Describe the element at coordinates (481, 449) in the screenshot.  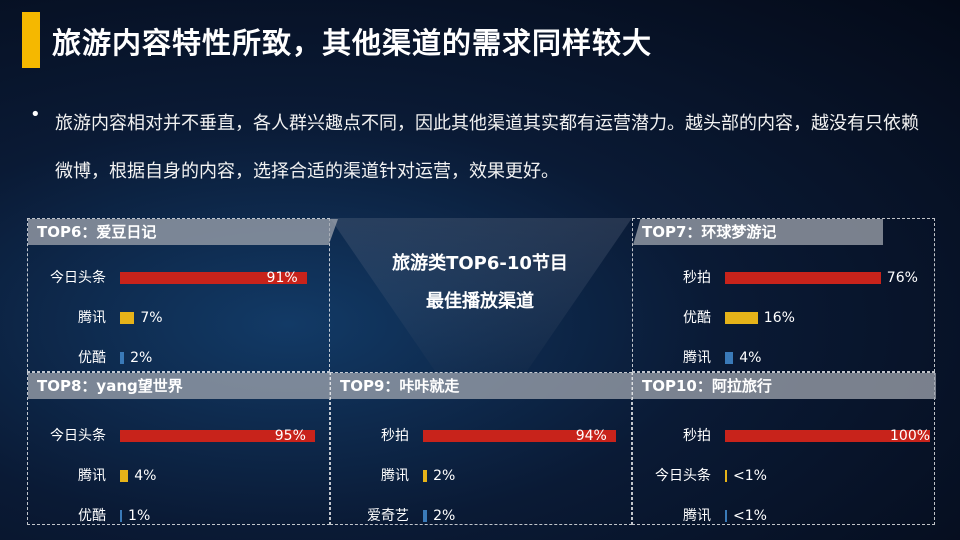
I see `channel-panel: TOP9：咔咔就走 秒拍 94% 腾讯 2% 爱奇艺 2%` at that location.